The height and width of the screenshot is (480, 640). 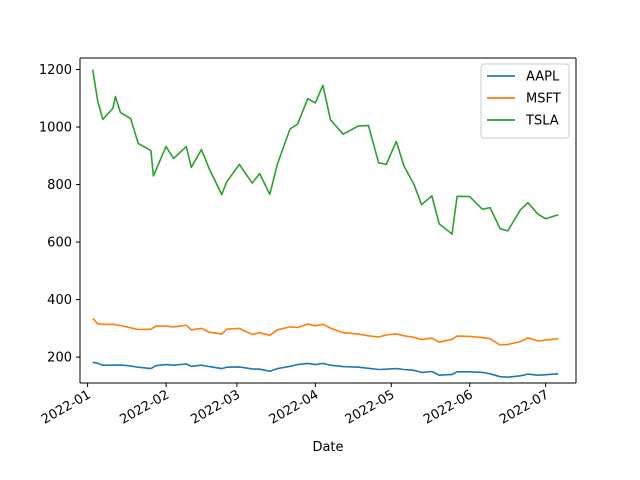 What do you see at coordinates (327, 447) in the screenshot?
I see `x-axis-label: Date` at bounding box center [327, 447].